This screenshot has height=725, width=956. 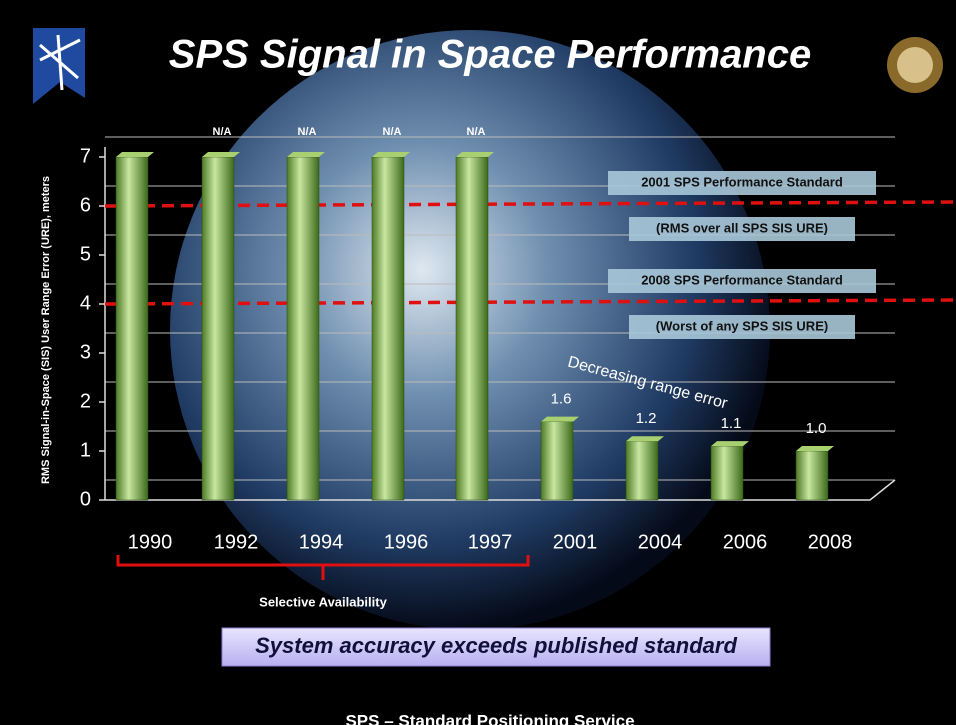 I want to click on x-tick-label: 2006, so click(x=745, y=542).